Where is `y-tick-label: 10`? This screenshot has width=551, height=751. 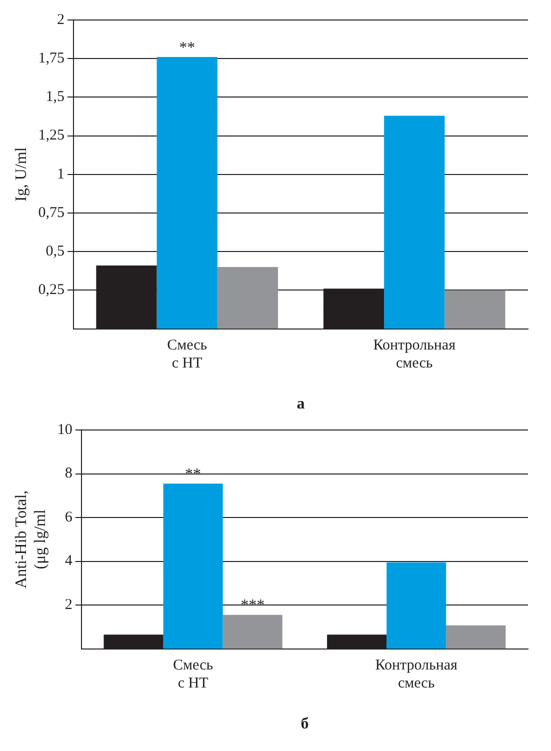 y-tick-label: 10 is located at coordinates (64, 430).